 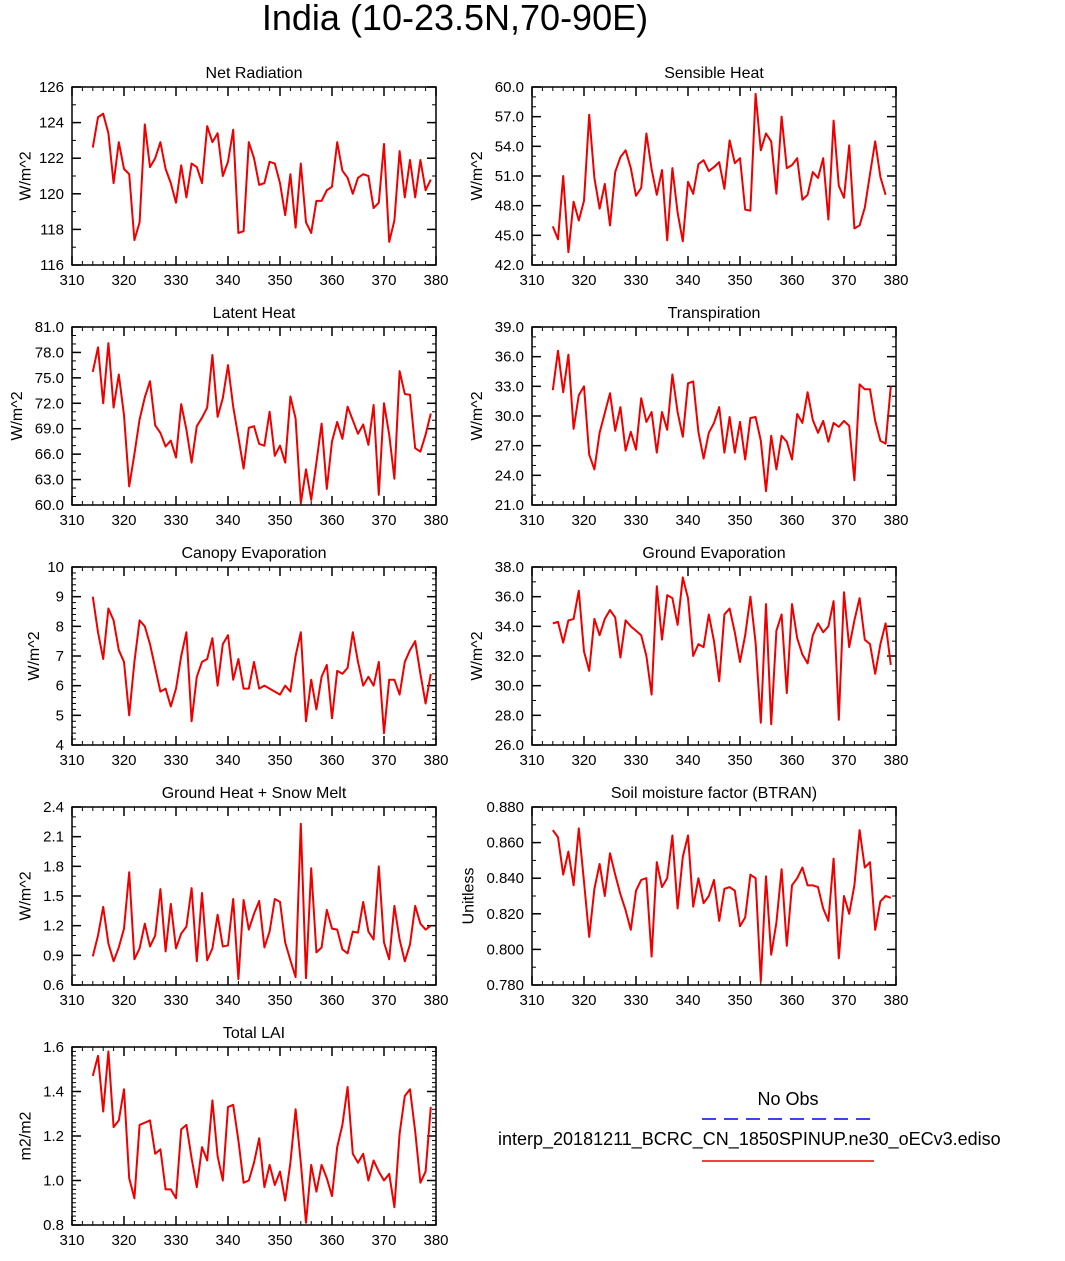 I want to click on y-tick-label: 1.5, so click(x=53, y=896).